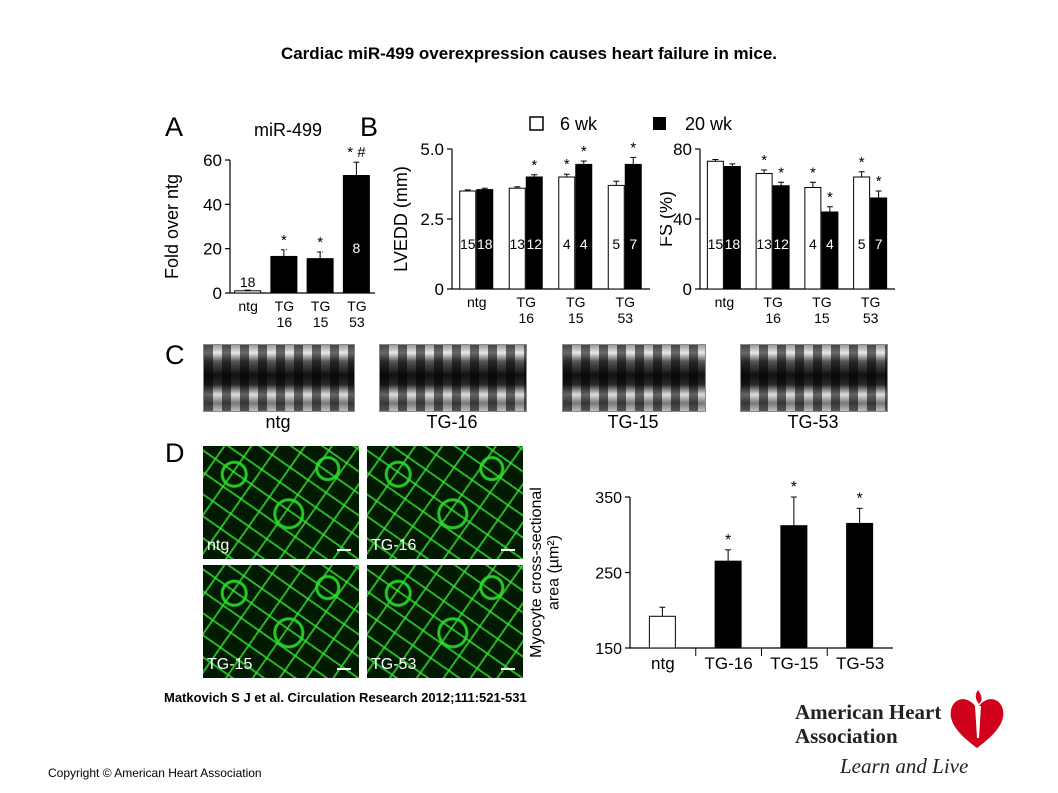  Describe the element at coordinates (445, 621) in the screenshot. I see `micrograph-tg53: TG-53` at that location.